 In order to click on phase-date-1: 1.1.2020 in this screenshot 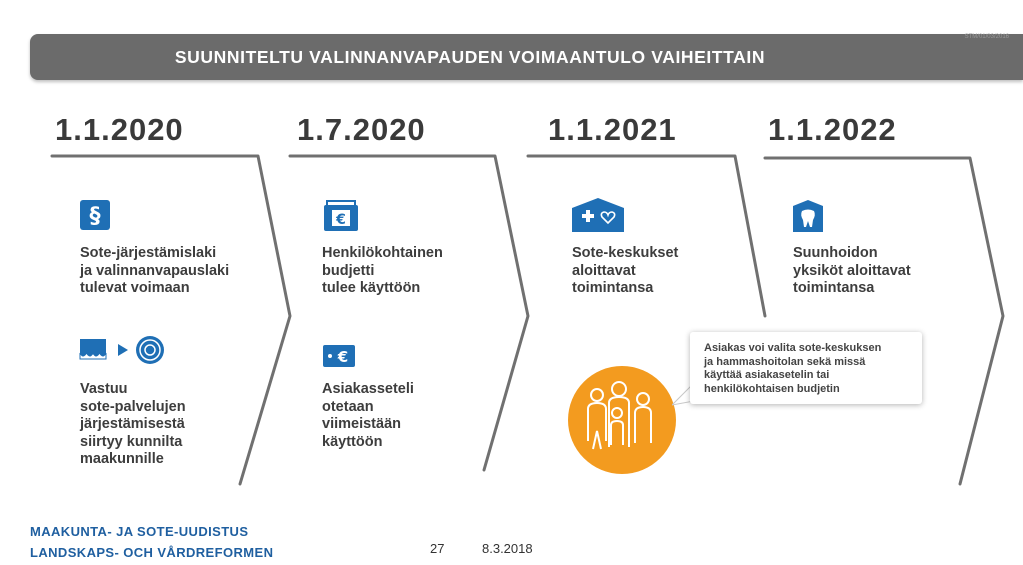, I will do `click(119, 129)`.